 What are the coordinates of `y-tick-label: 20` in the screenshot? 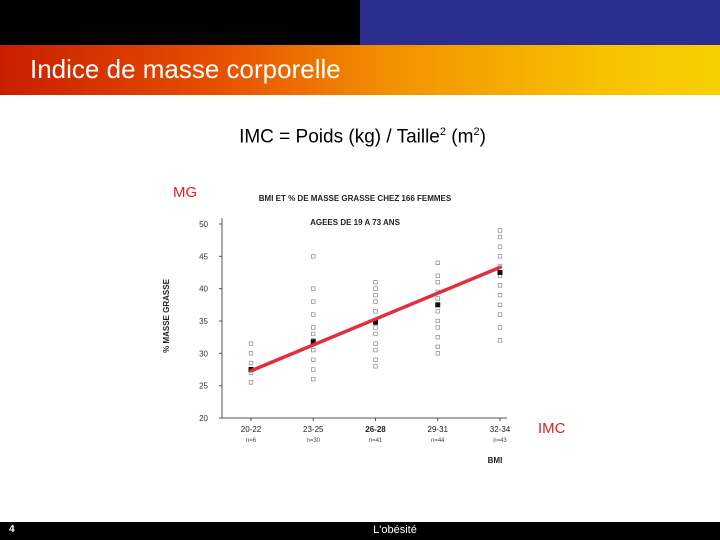 It's located at (203, 418).